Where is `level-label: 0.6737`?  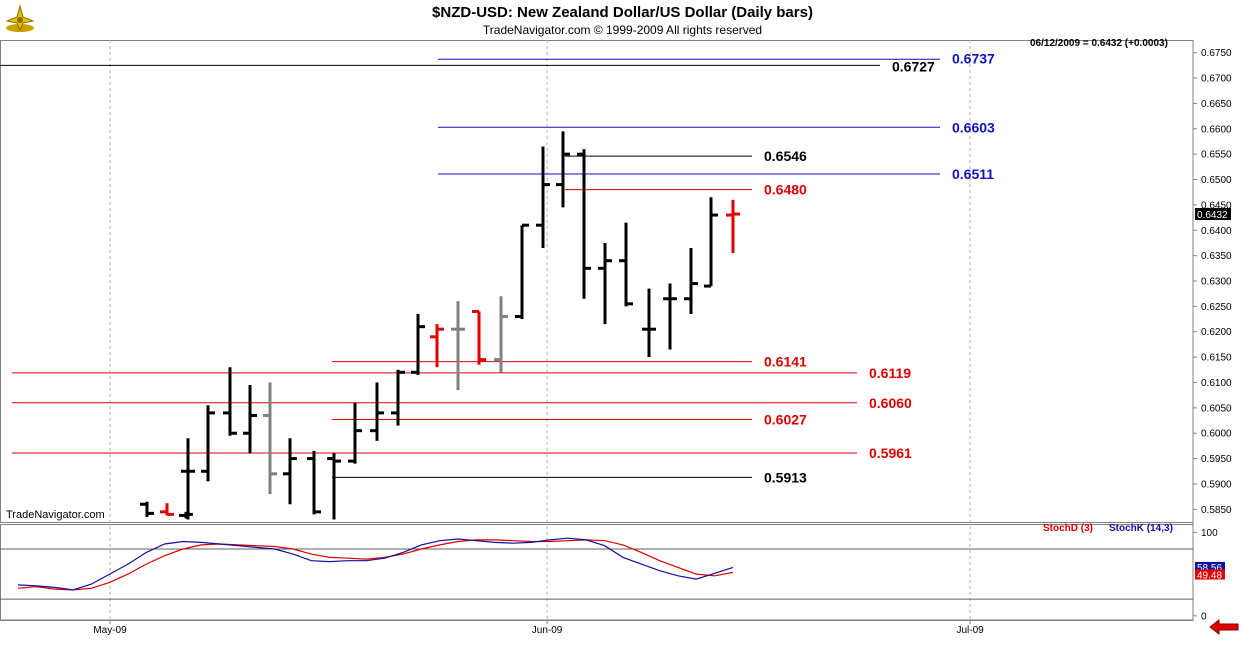
level-label: 0.6737 is located at coordinates (973, 58).